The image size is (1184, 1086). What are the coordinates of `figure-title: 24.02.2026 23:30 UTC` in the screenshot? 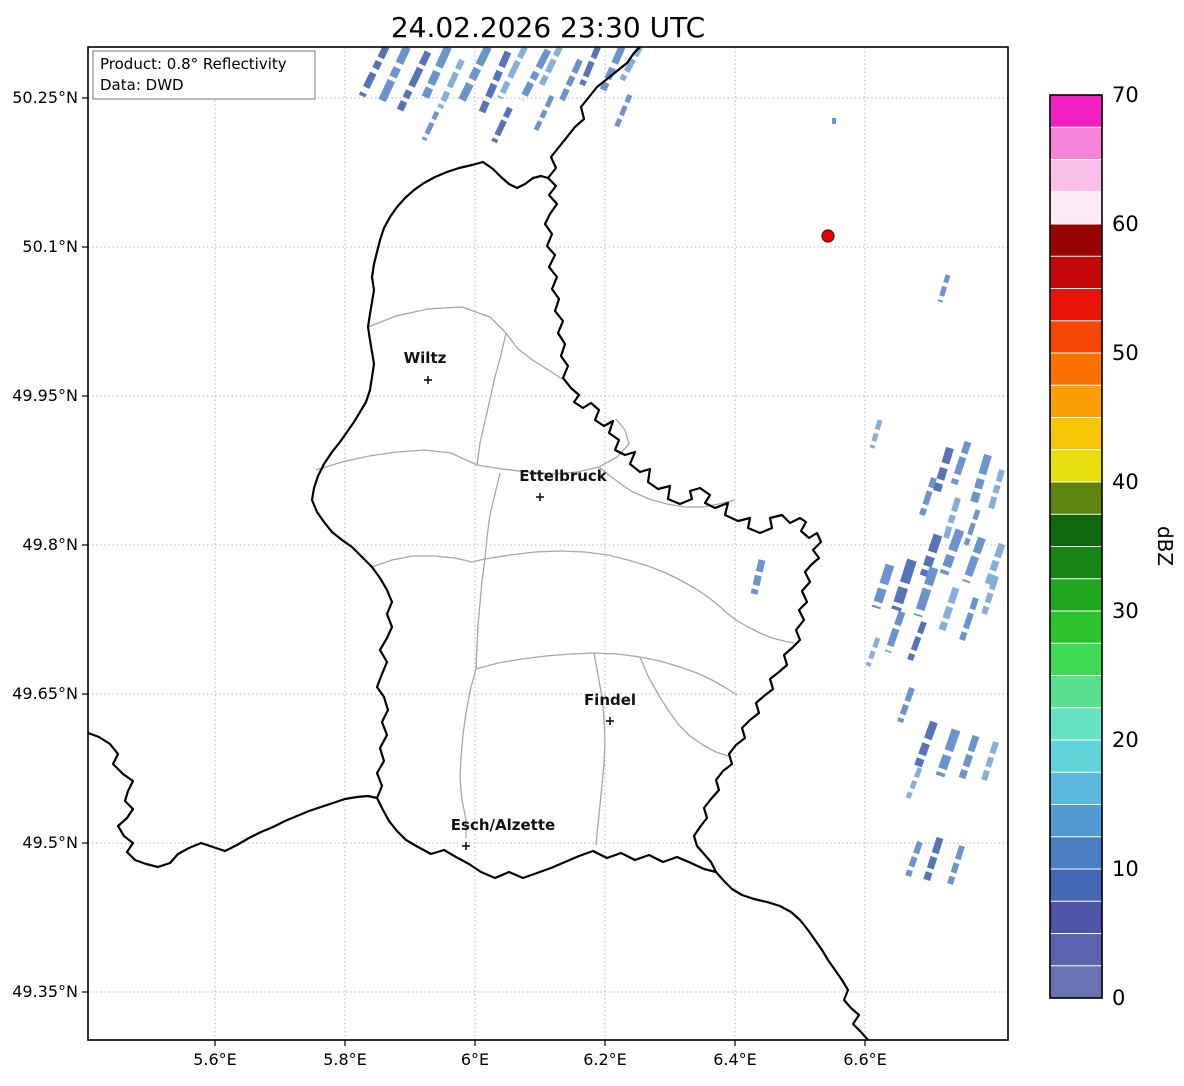 It's located at (548, 27).